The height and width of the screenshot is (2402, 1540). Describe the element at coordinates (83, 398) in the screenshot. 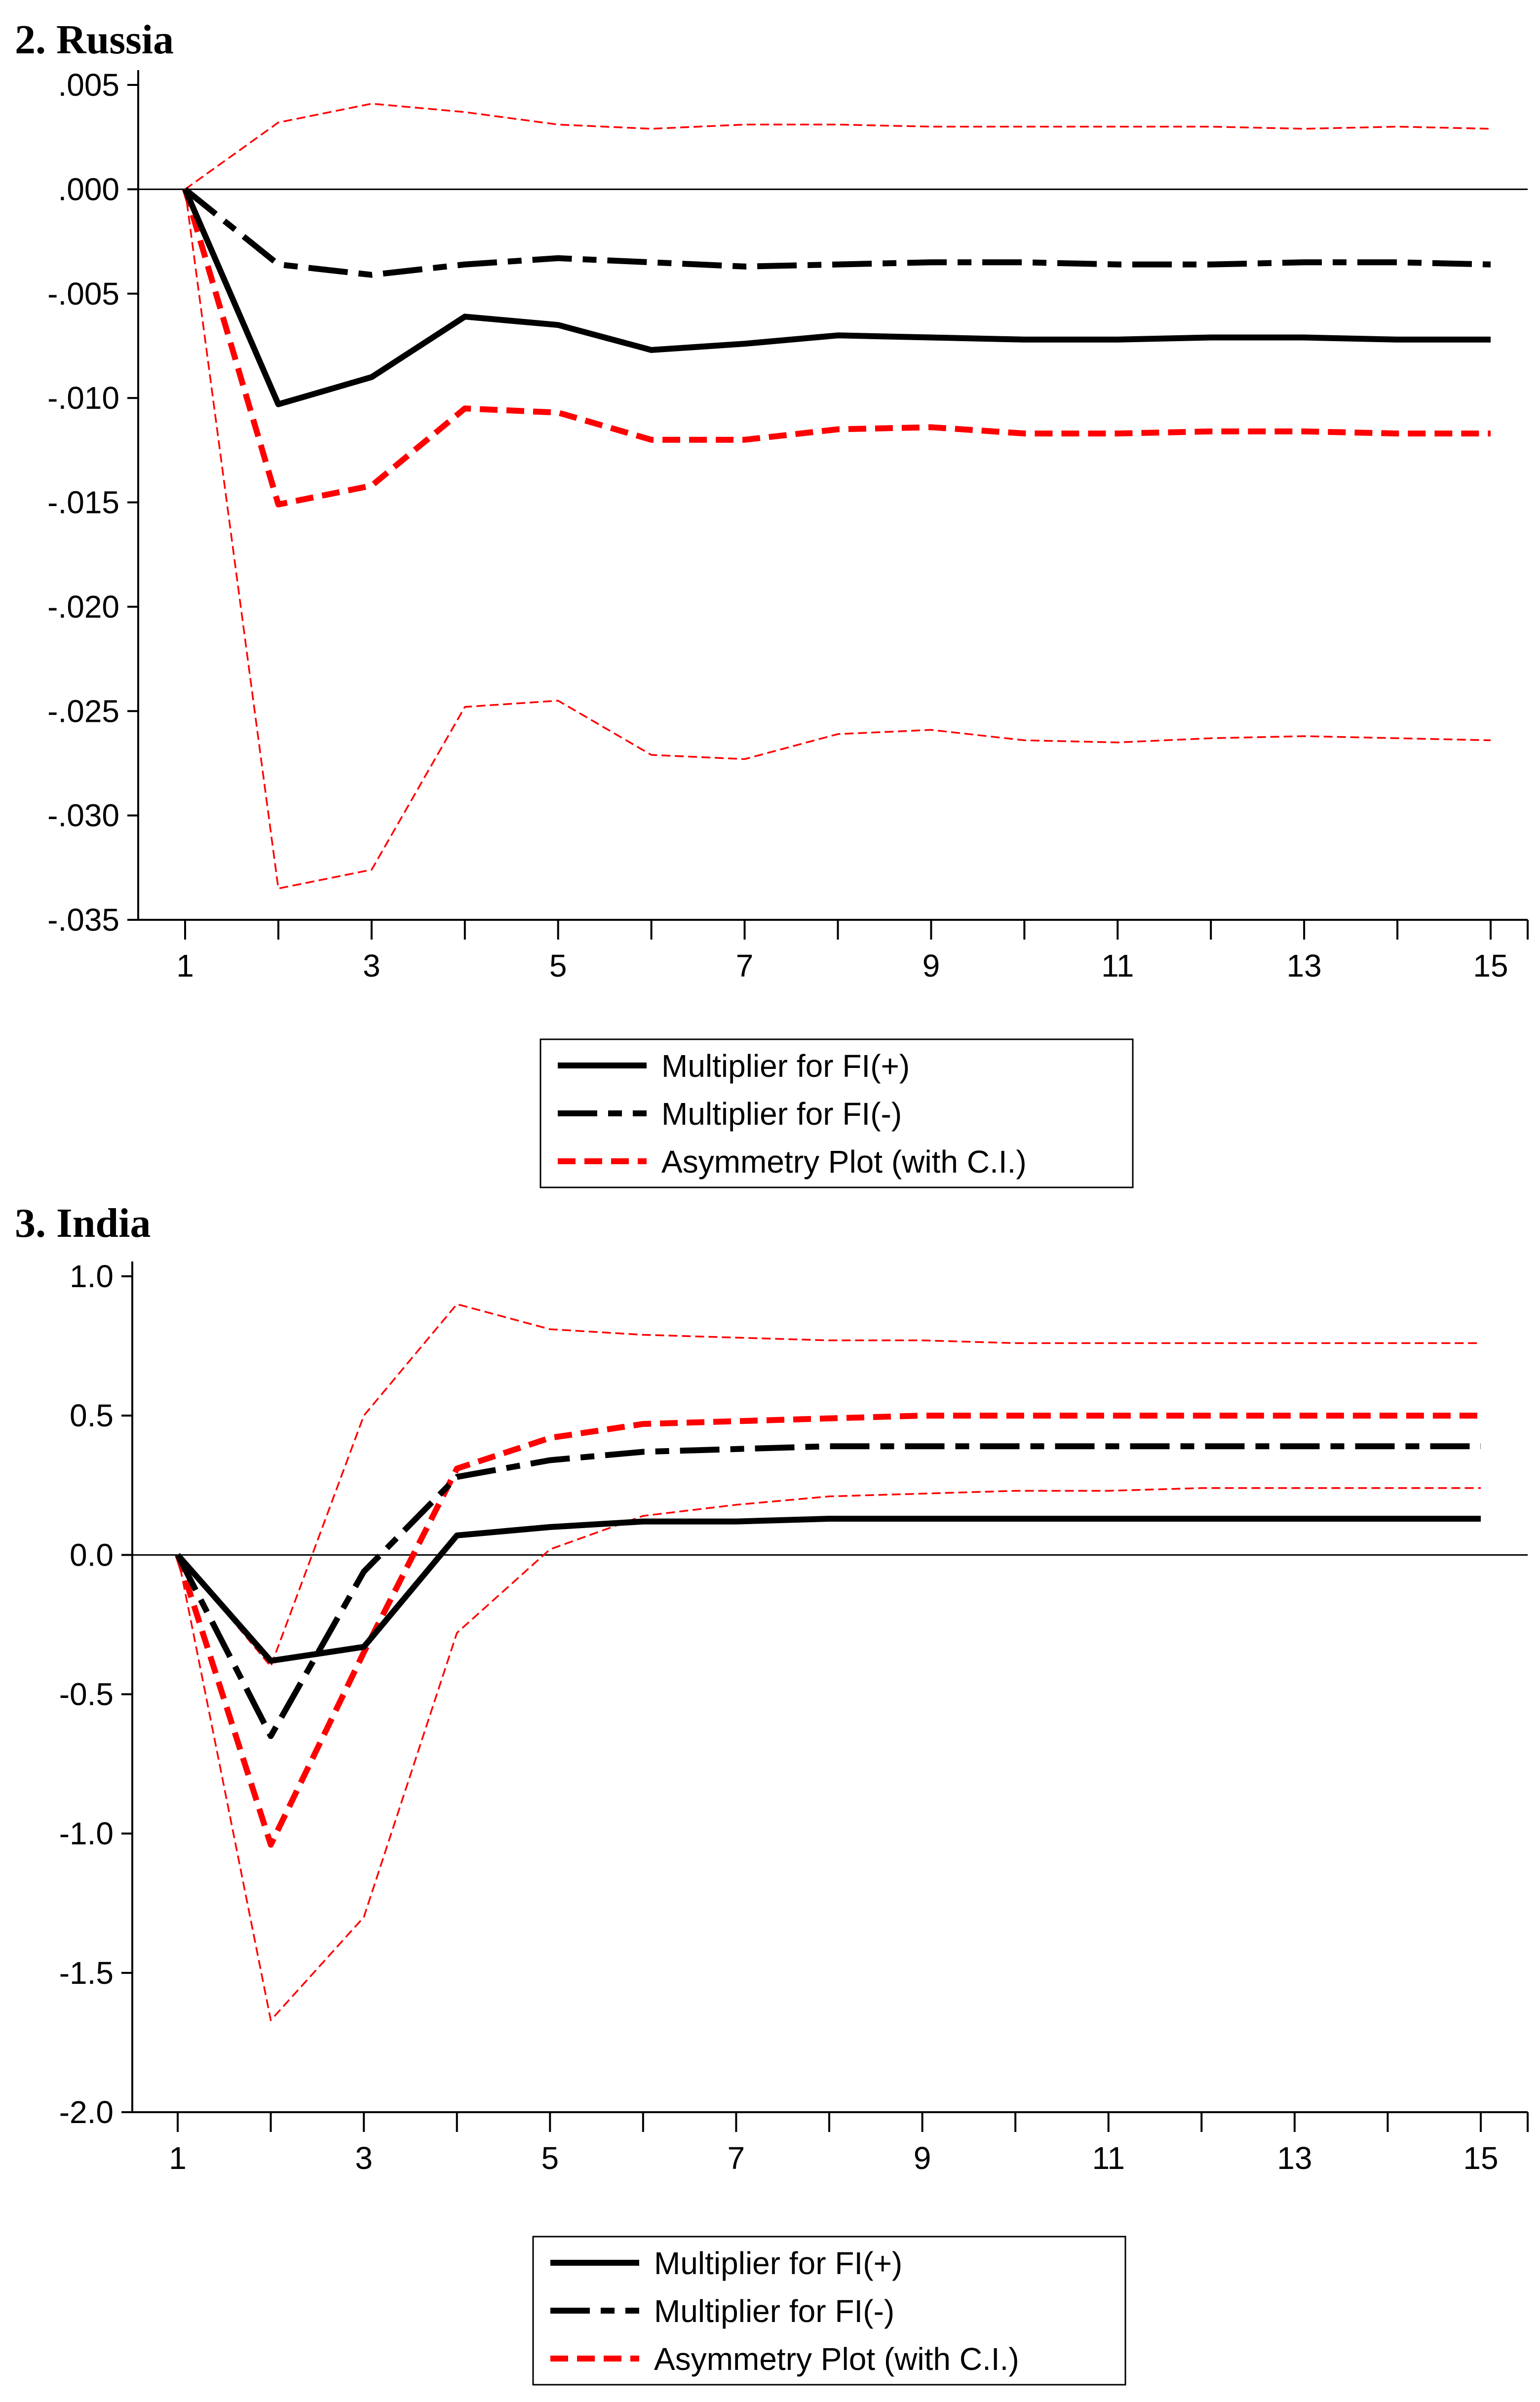

I see `y-tick-label: -.010` at that location.